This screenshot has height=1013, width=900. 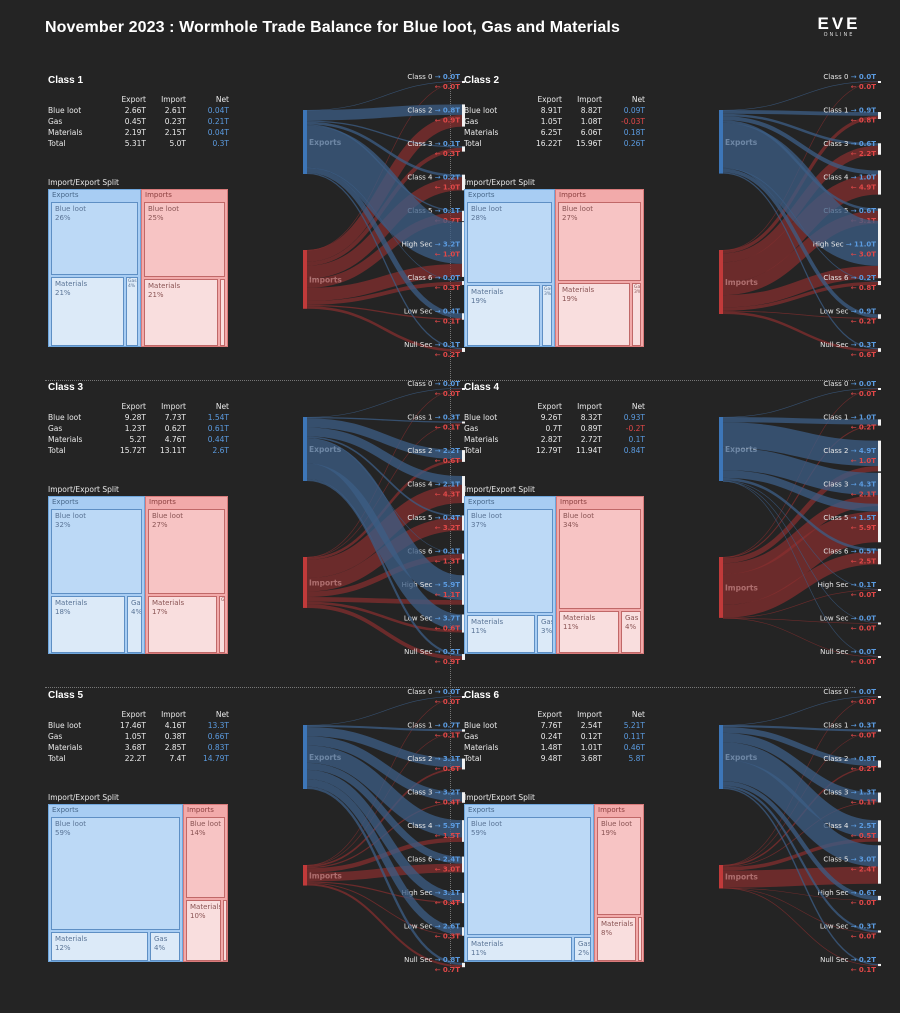 What do you see at coordinates (136, 612) in the screenshot?
I see `treemap-cell-percent: 4%` at bounding box center [136, 612].